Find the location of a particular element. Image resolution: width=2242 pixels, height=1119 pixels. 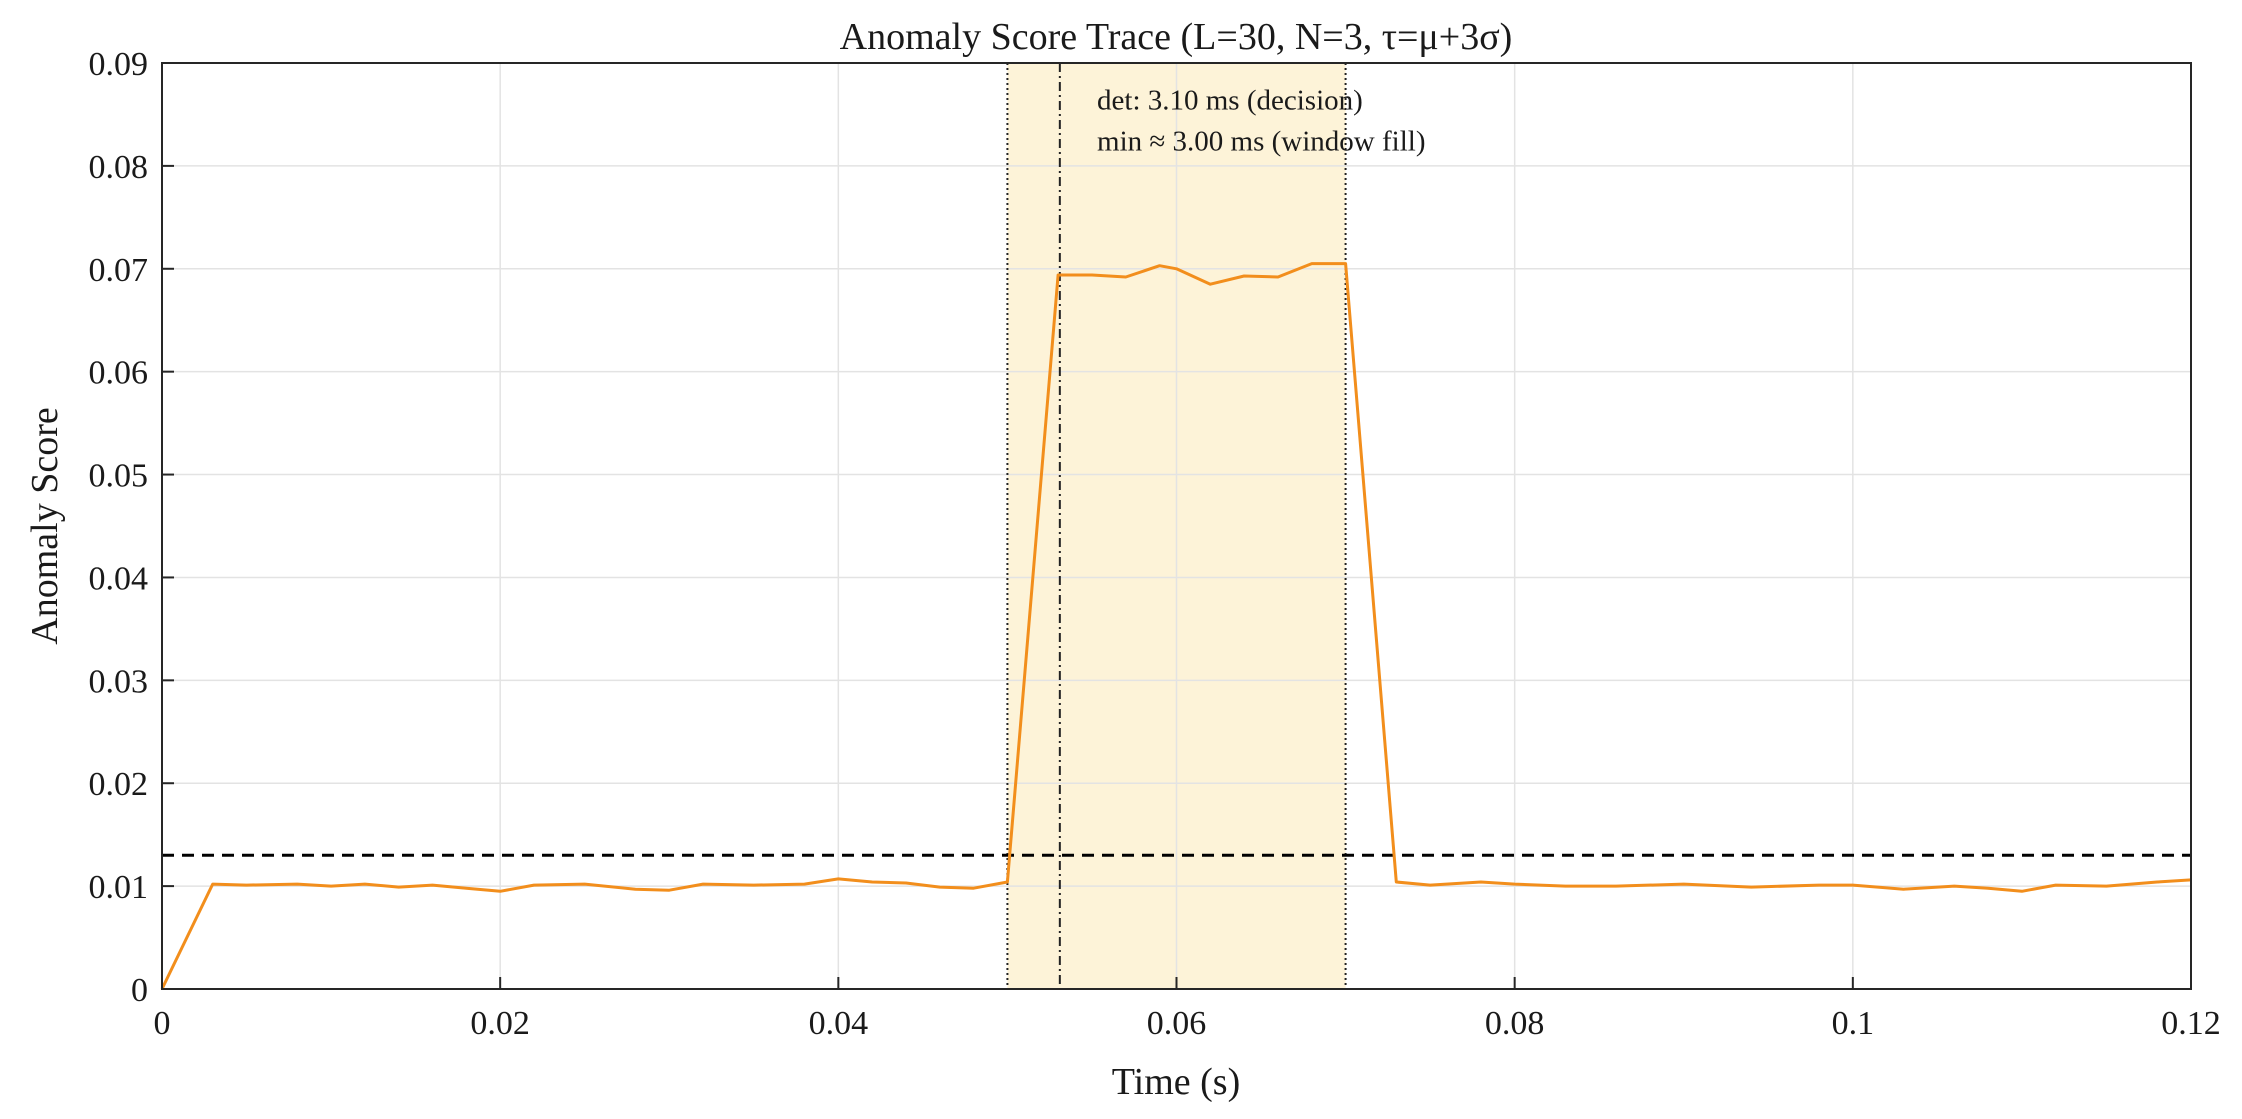

y-axis-title: Anomaly Score is located at coordinates (45, 525).